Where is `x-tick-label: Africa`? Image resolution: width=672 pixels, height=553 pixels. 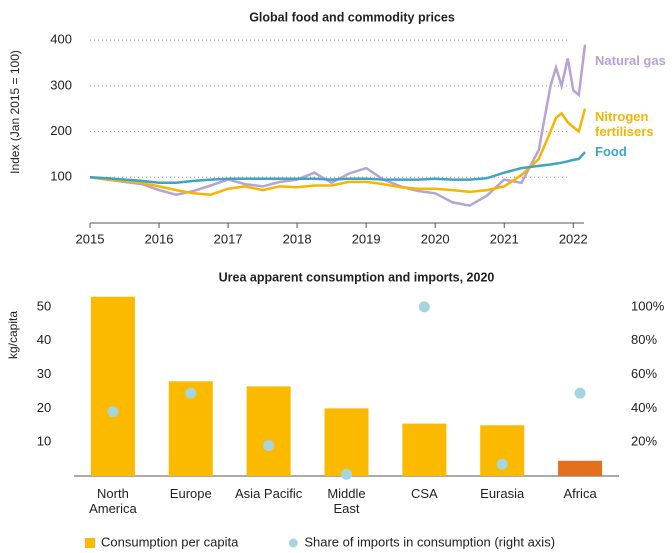 x-tick-label: Africa is located at coordinates (580, 493).